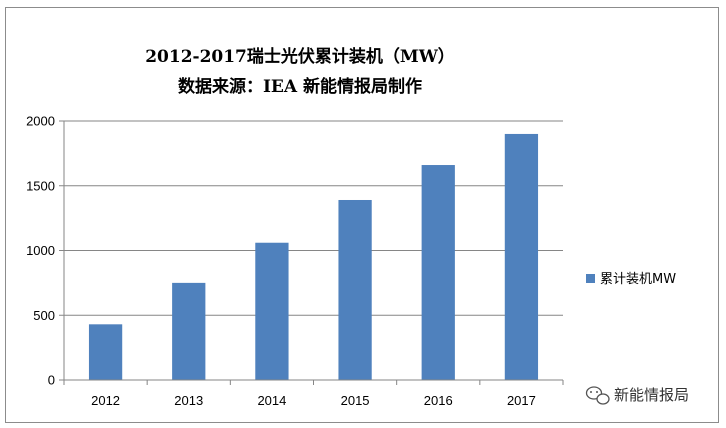 Image resolution: width=726 pixels, height=428 pixels. What do you see at coordinates (44, 315) in the screenshot?
I see `y-tick-label: 500` at bounding box center [44, 315].